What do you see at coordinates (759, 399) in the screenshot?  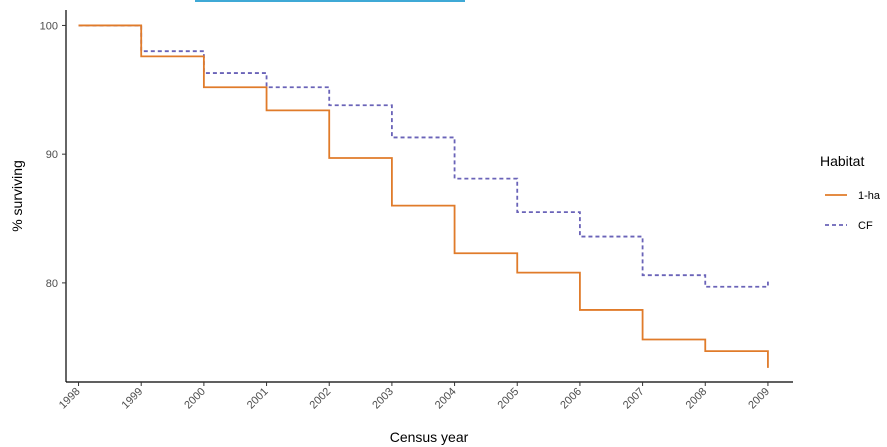 I see `x-tick-label: 2009` at bounding box center [759, 399].